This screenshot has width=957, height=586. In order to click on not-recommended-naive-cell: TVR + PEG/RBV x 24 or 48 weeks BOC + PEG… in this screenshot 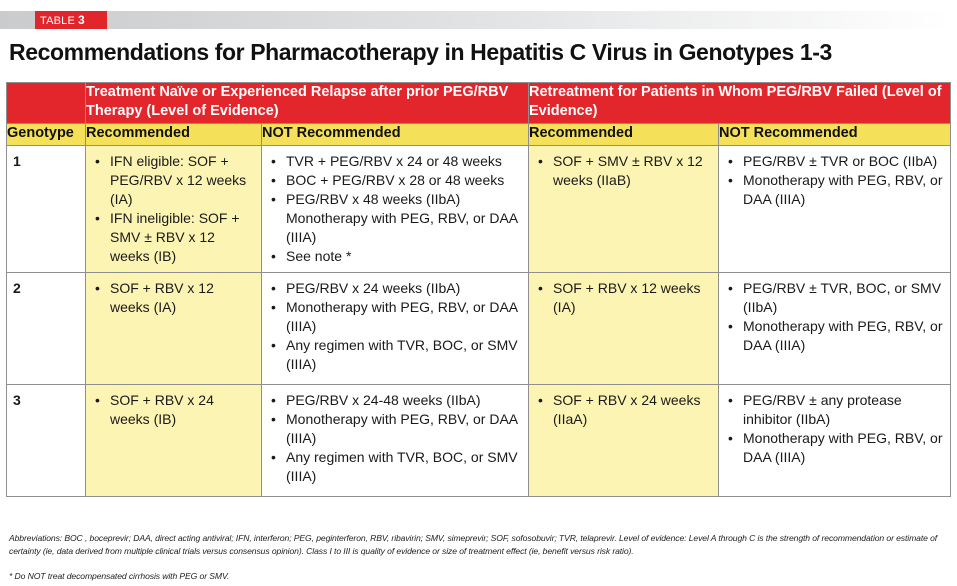, I will do `click(395, 209)`.